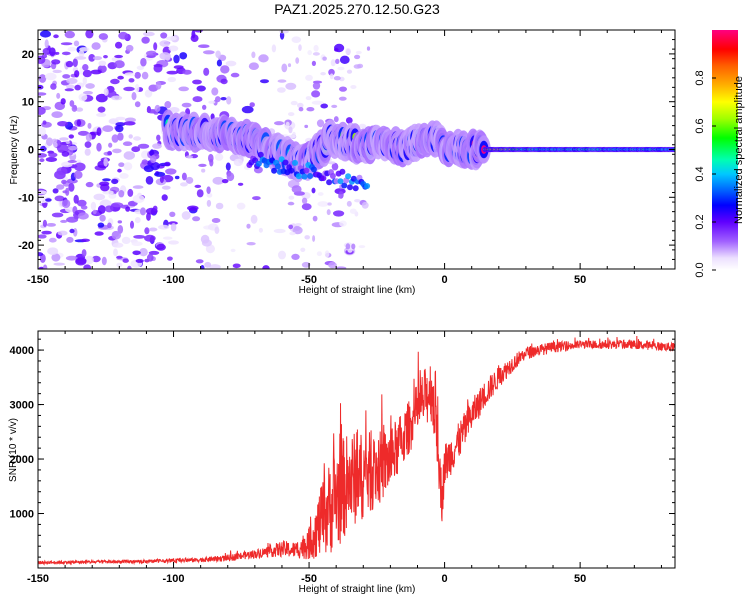 The height and width of the screenshot is (600, 750). I want to click on y-tick-label: 10, so click(28, 103).